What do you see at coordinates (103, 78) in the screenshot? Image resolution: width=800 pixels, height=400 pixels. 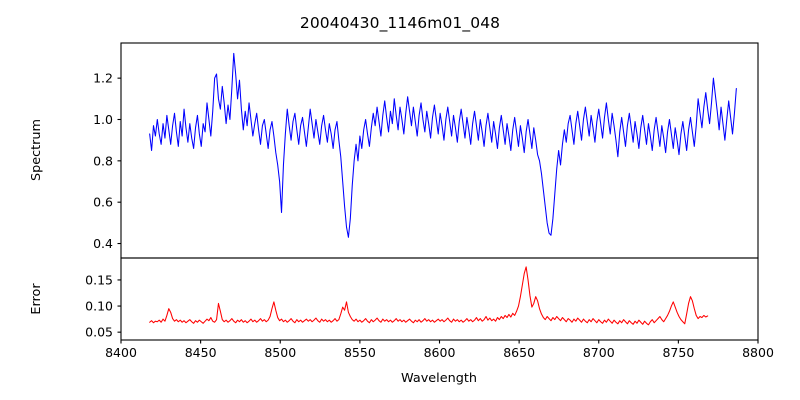 I see `y-tick-label-spectrum: 1.2` at bounding box center [103, 78].